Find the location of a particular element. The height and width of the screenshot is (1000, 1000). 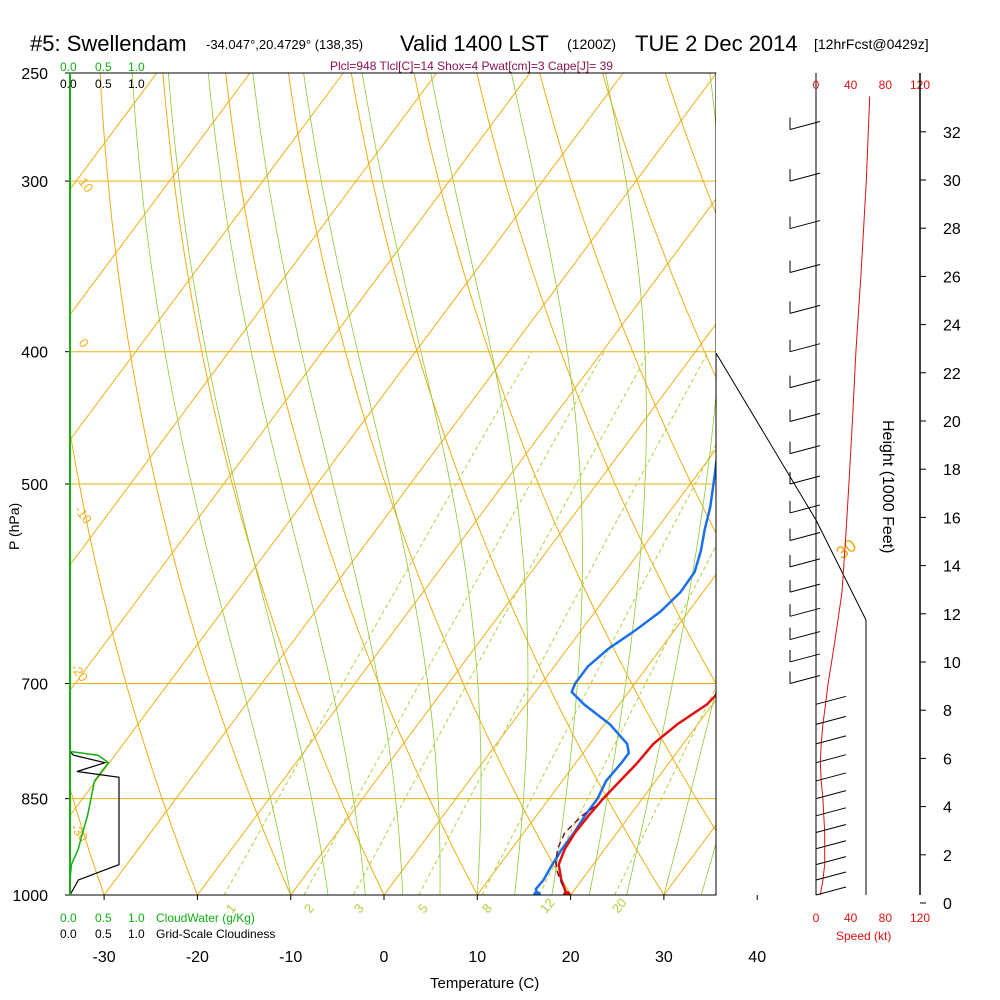

cloudiness-tick-bottom: 0.5 is located at coordinates (103, 934).